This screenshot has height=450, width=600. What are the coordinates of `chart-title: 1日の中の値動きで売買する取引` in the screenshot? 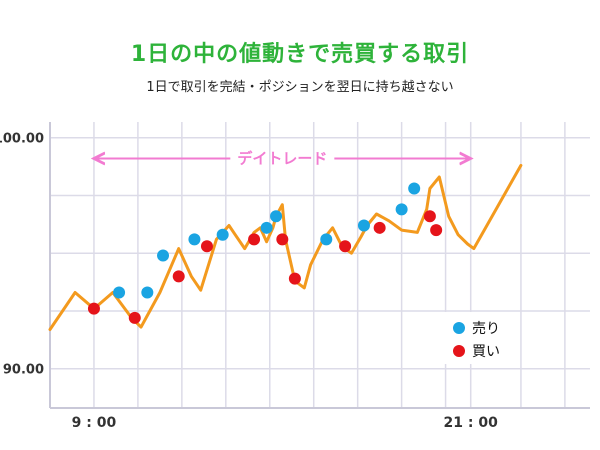 It's located at (300, 54).